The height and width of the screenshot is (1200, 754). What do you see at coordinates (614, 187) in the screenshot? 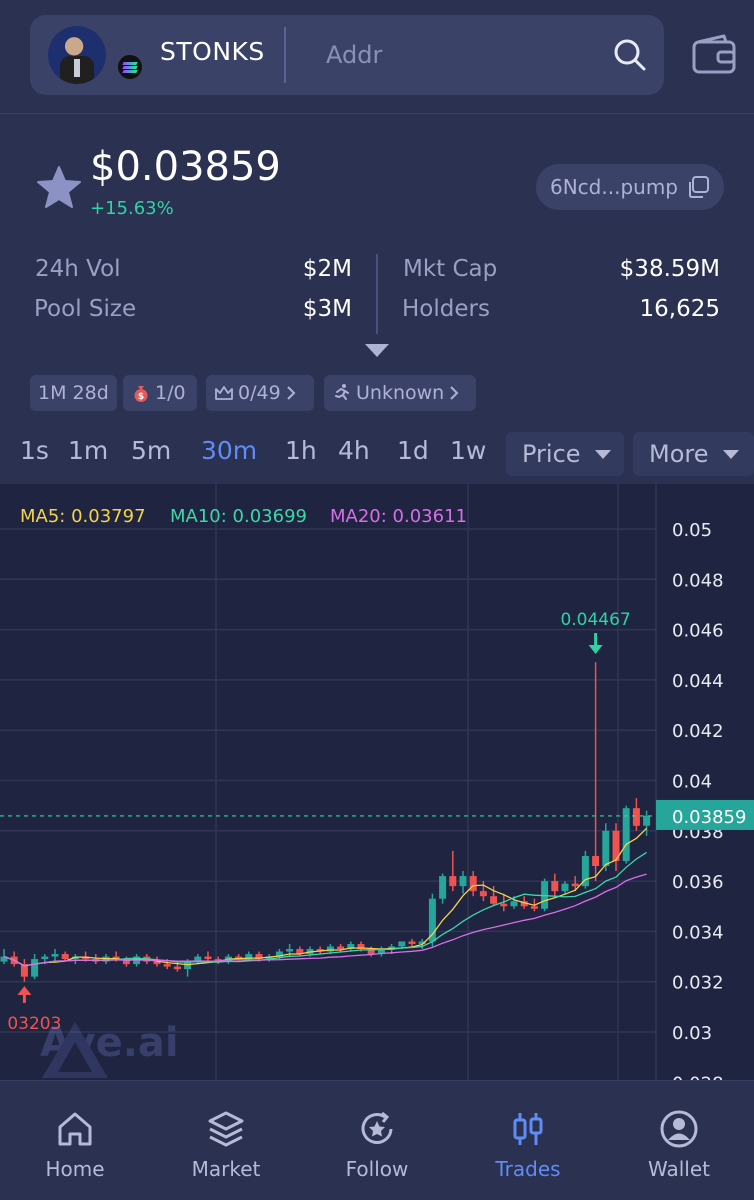
I see `contract-address: 6Ncd...pump` at bounding box center [614, 187].